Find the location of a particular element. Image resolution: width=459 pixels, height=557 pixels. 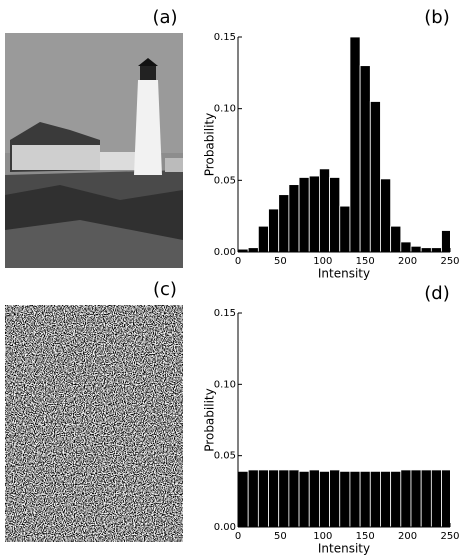

panel-label: (a) is located at coordinates (164, 17).